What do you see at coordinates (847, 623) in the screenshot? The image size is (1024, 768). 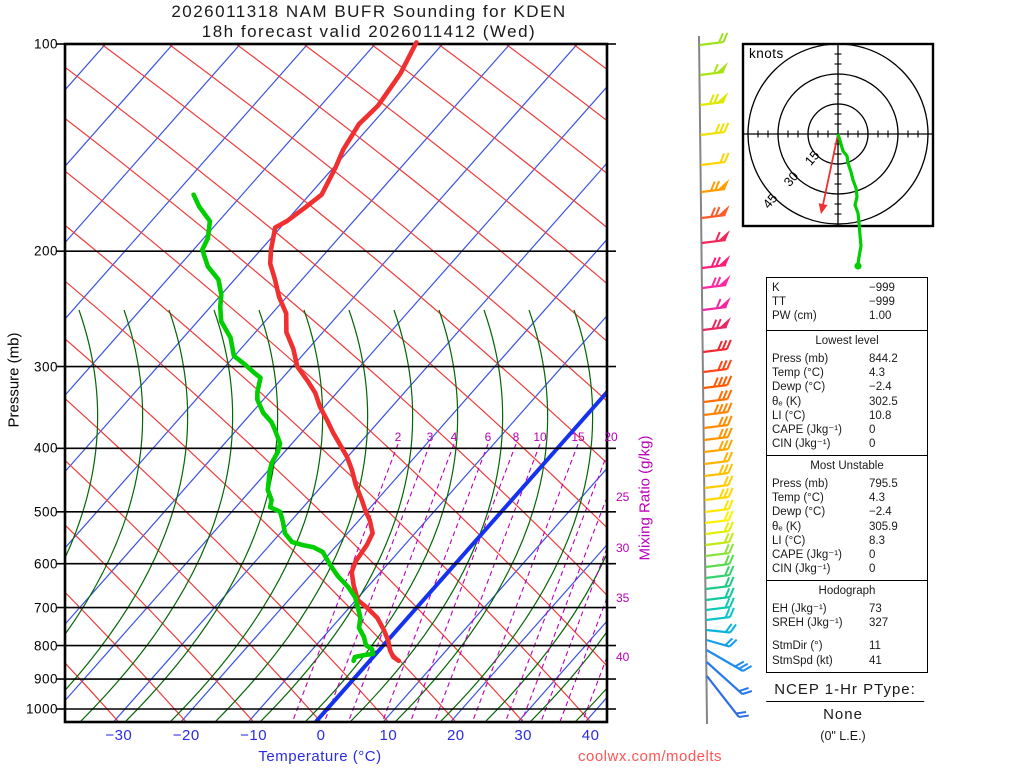 I see `panel-row: SREH (Jkg⁻¹) 327` at bounding box center [847, 623].